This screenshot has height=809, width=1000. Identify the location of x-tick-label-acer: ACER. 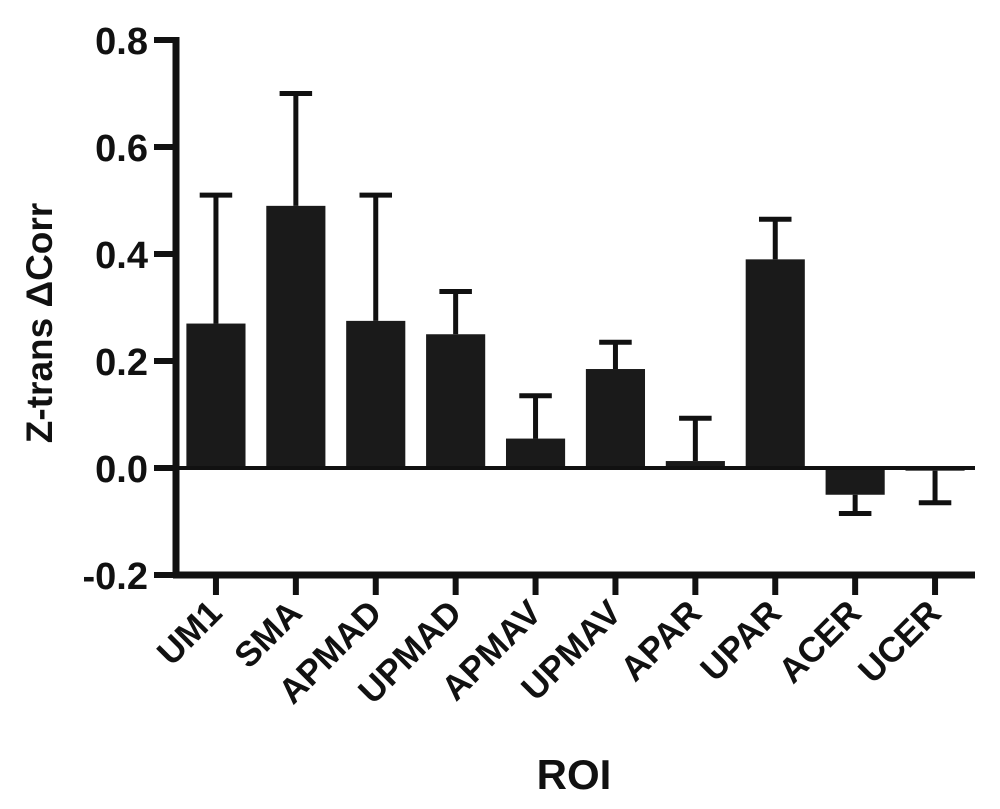
(820, 642).